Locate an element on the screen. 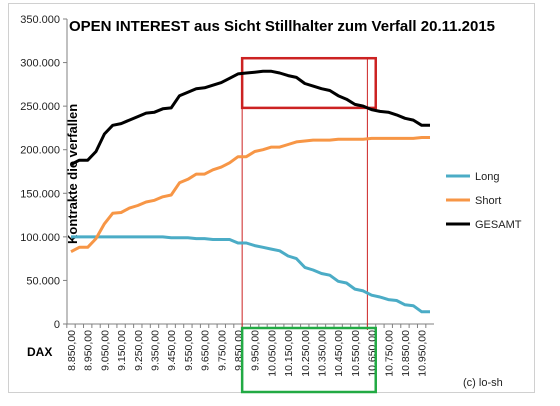 This screenshot has height=406, width=560. x-tick-label: 9.950,00 is located at coordinates (256, 350).